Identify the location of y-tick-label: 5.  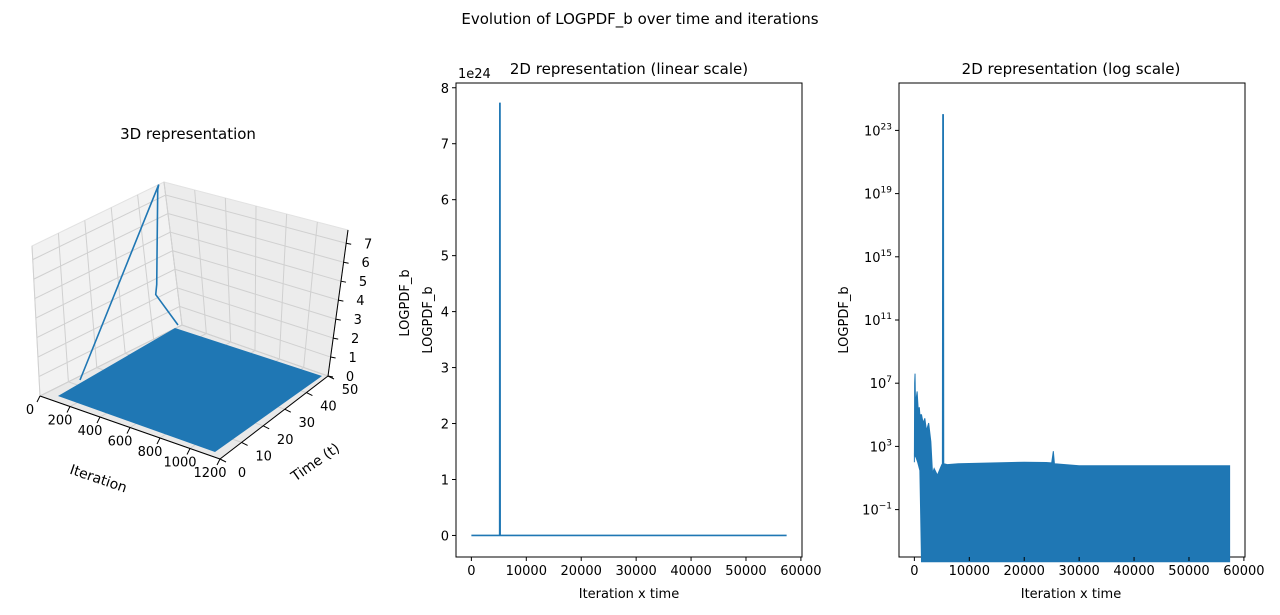
(445, 257).